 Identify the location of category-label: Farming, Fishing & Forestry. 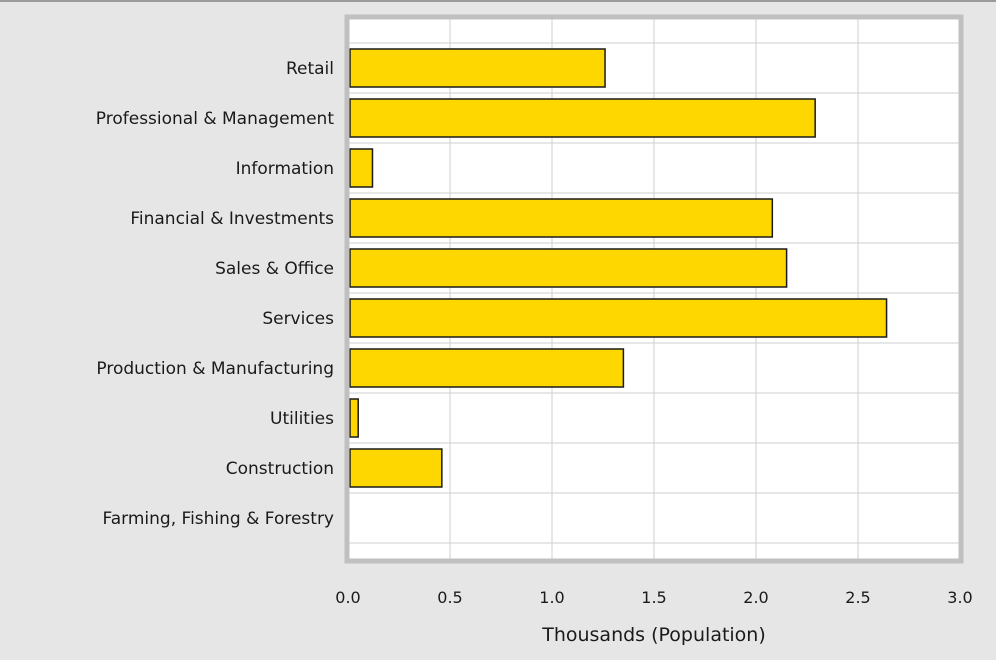
(218, 519).